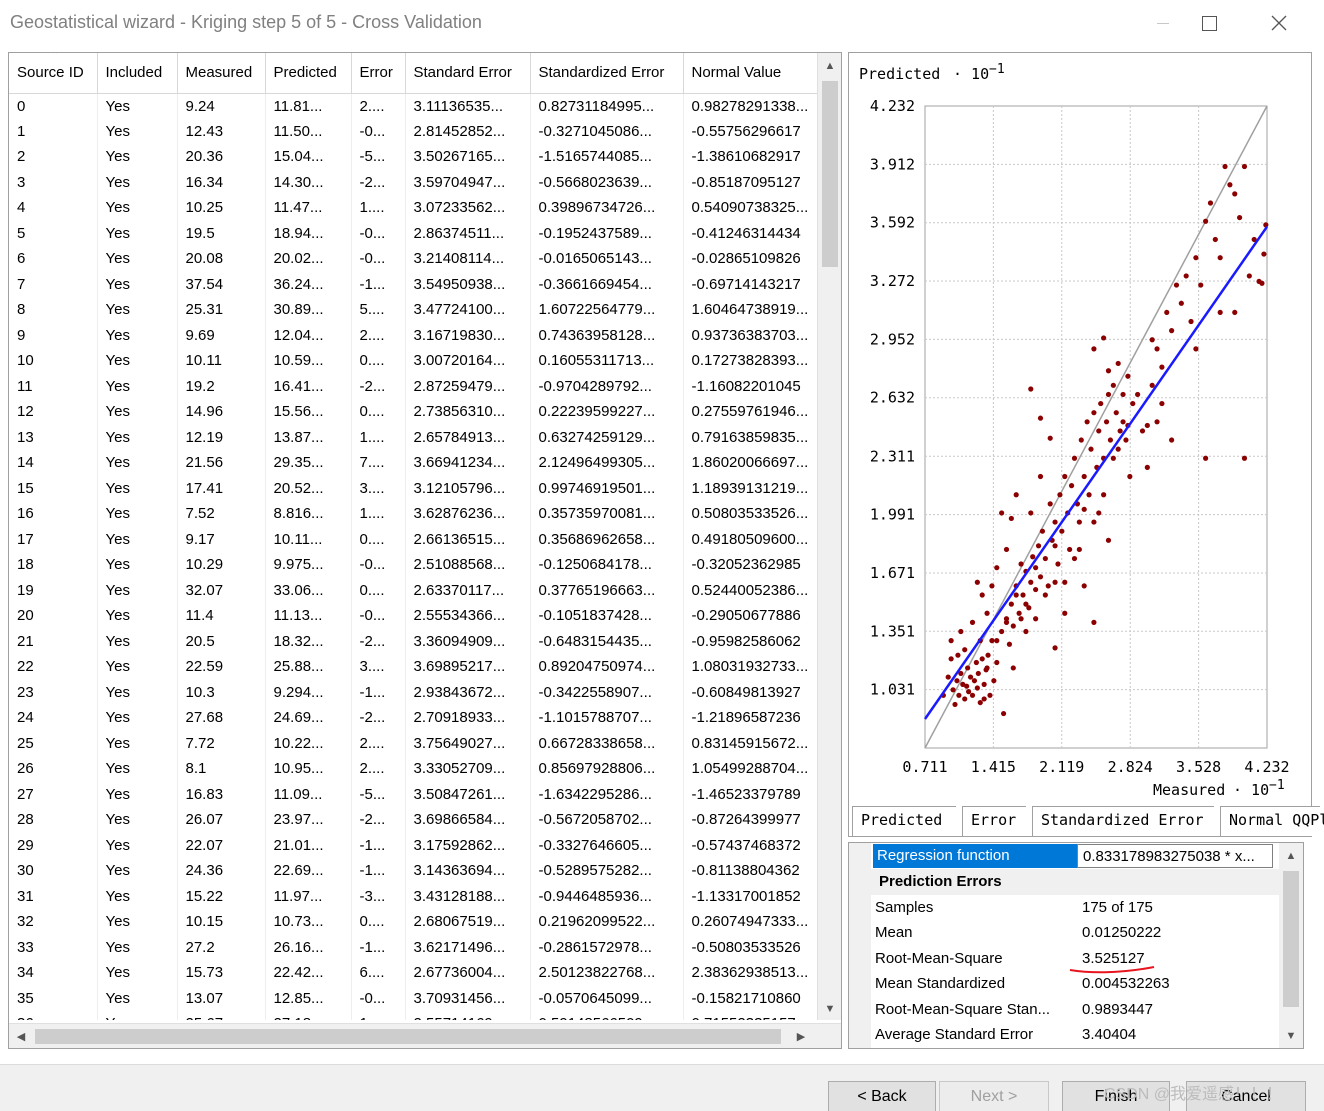 This screenshot has height=1111, width=1324. Describe the element at coordinates (1123, 821) in the screenshot. I see `tab-standardized-error: Standardized Error` at that location.